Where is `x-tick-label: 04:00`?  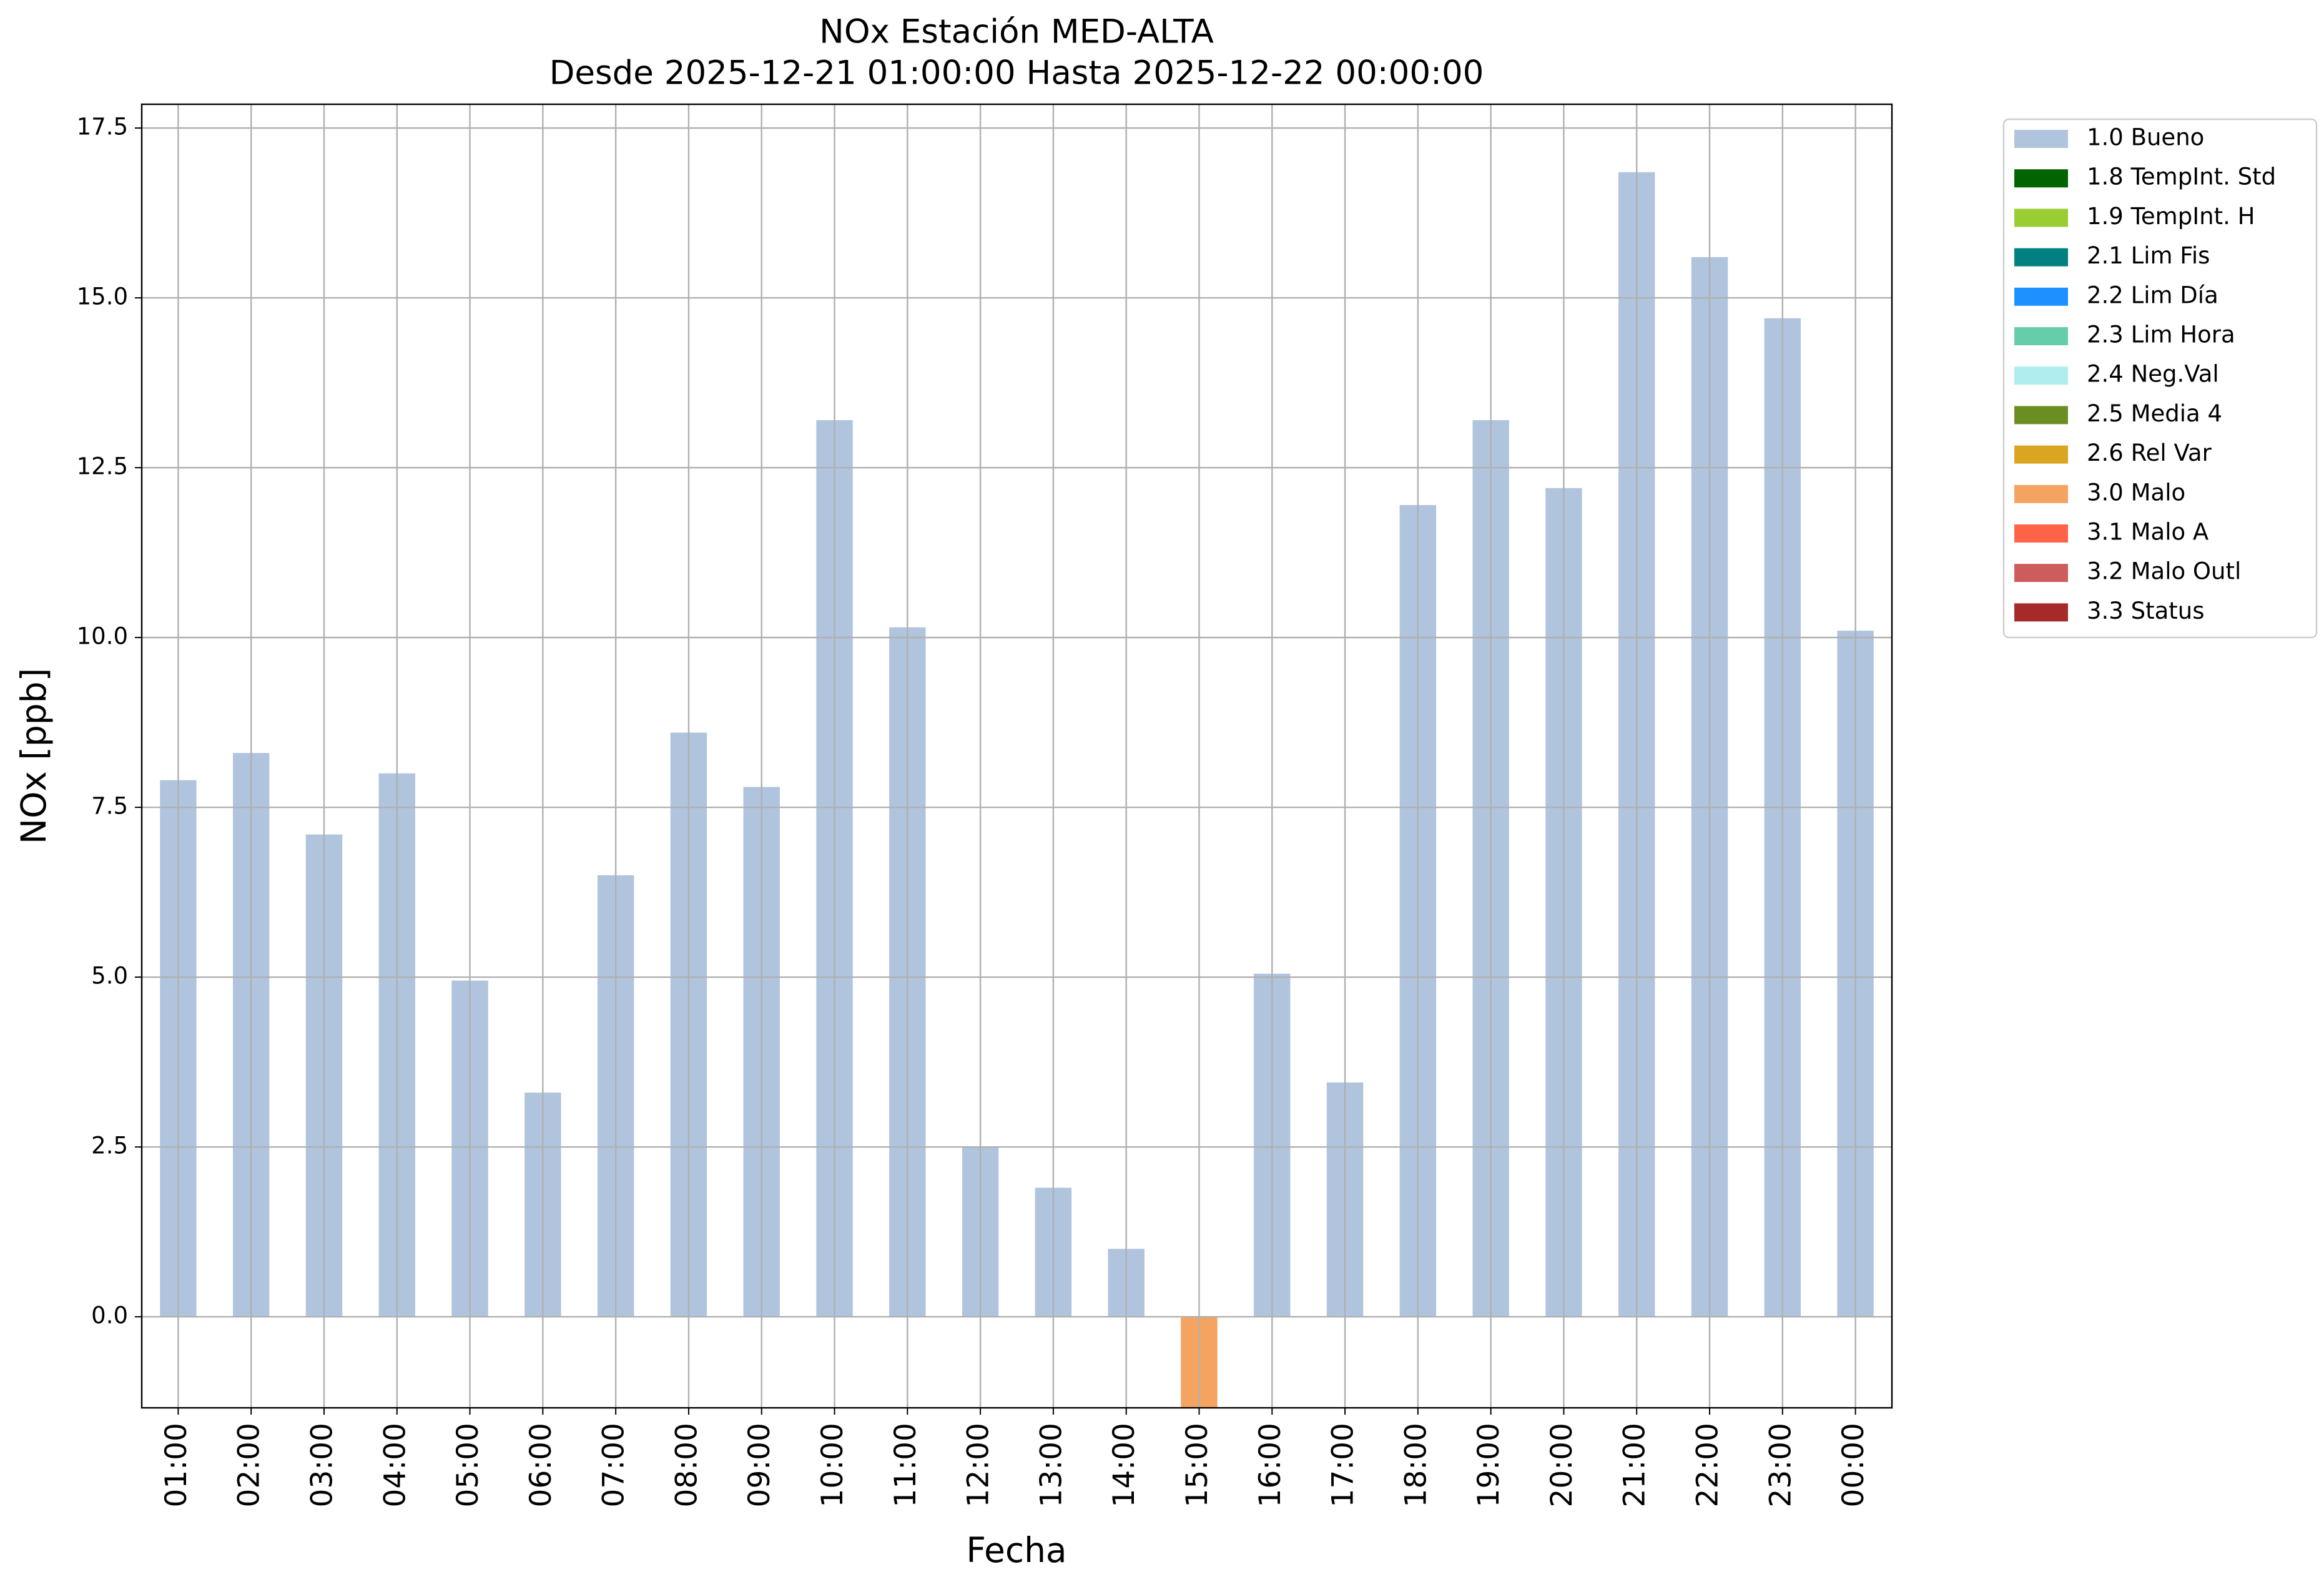 x-tick-label: 04:00 is located at coordinates (395, 1465).